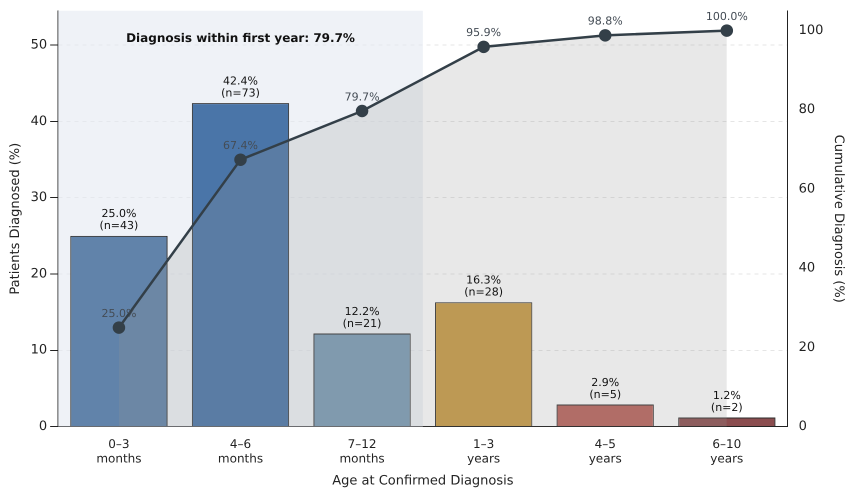 The image size is (858, 497). Describe the element at coordinates (802, 426) in the screenshot. I see `y2-tick-label: 0` at that location.